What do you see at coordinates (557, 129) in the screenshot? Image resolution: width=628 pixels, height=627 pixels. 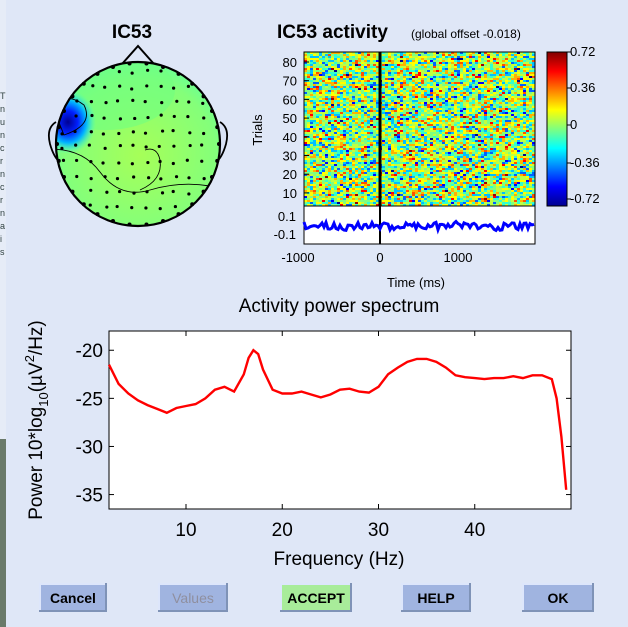 I see `colorbar` at bounding box center [557, 129].